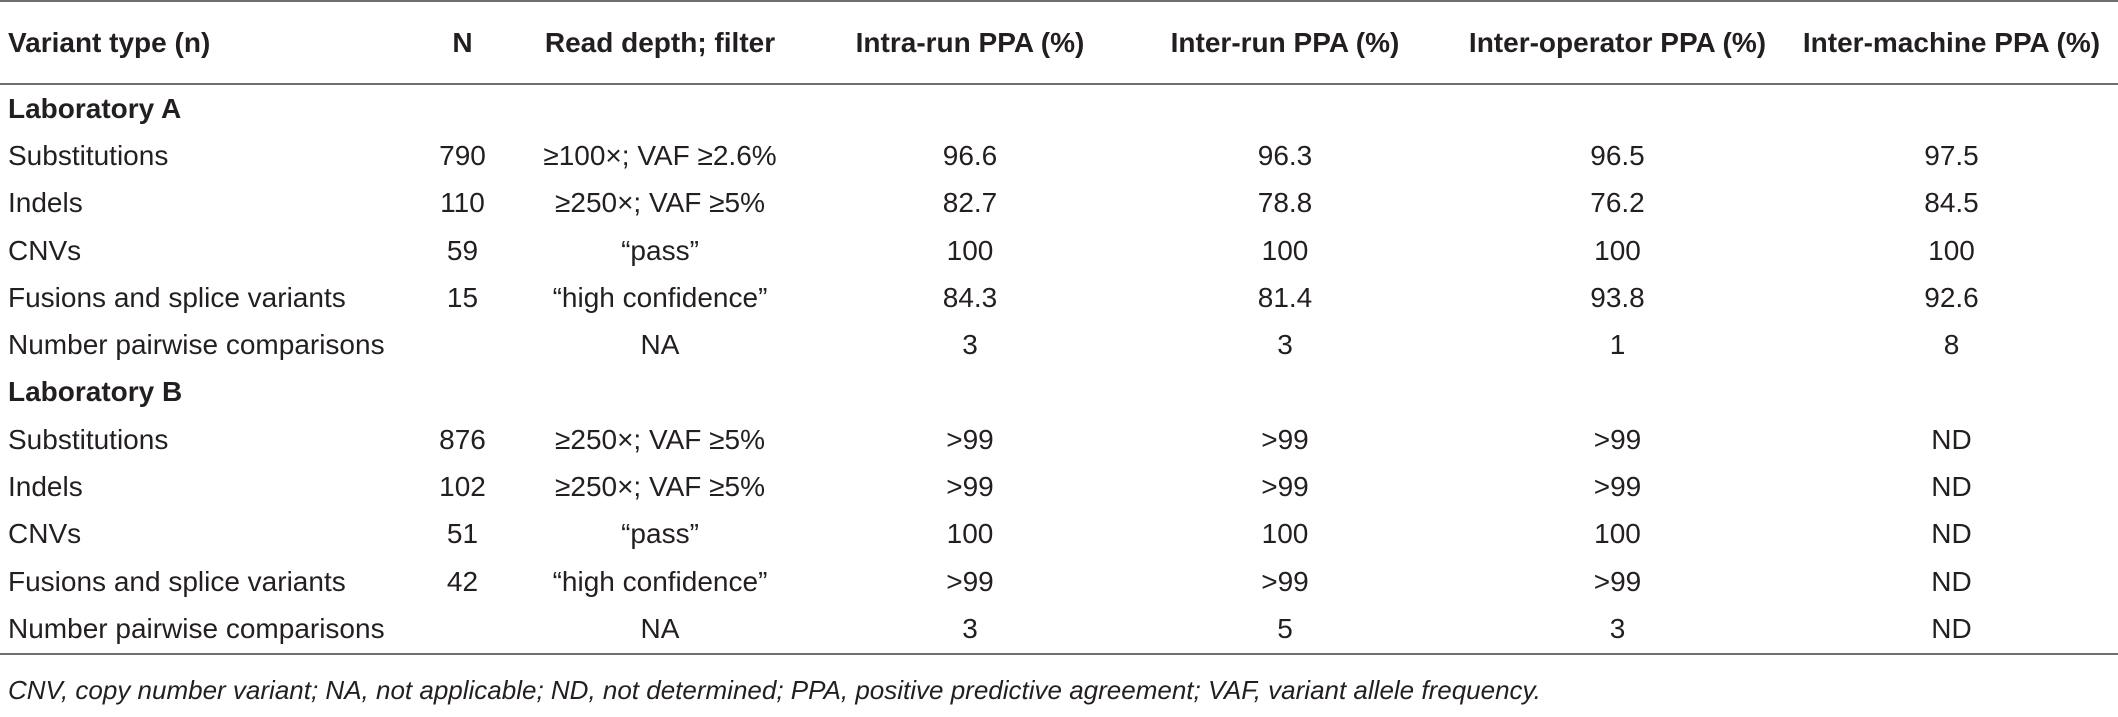 The height and width of the screenshot is (717, 2118). What do you see at coordinates (1059, 344) in the screenshot?
I see `table-row: Number pairwise comparisons NA 3 3 1 8` at bounding box center [1059, 344].